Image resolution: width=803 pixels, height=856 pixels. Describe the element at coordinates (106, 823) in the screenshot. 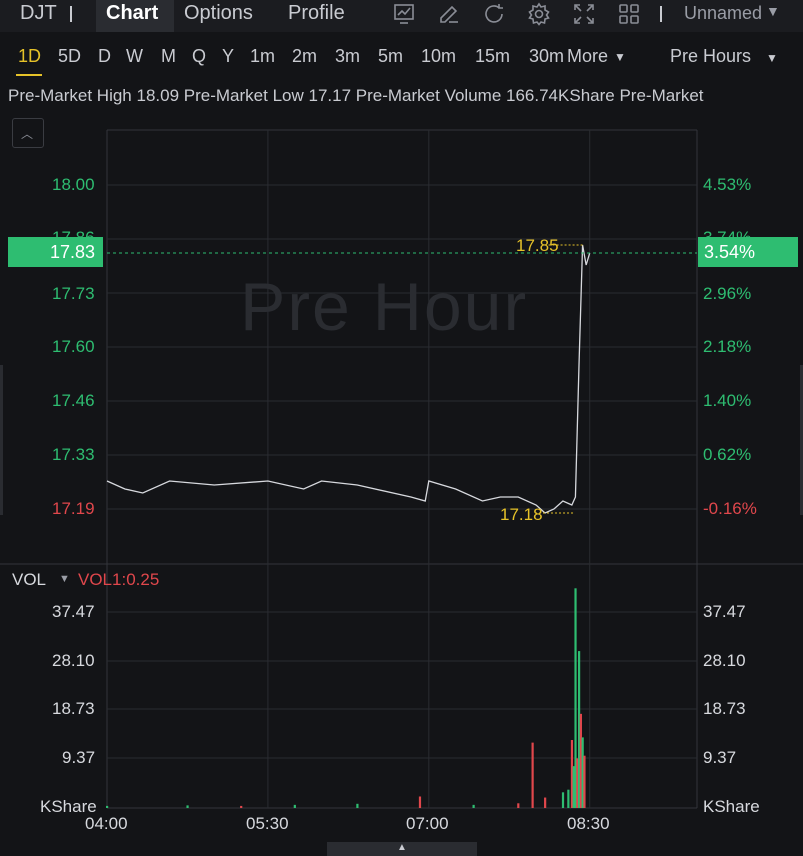

I see `x-axis-label: 04:00` at that location.